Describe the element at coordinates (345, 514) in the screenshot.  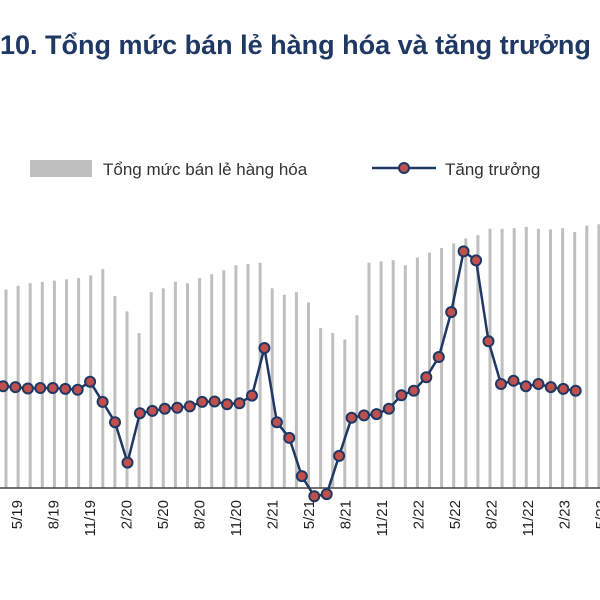
I see `x-tick-label: 8/21` at that location.